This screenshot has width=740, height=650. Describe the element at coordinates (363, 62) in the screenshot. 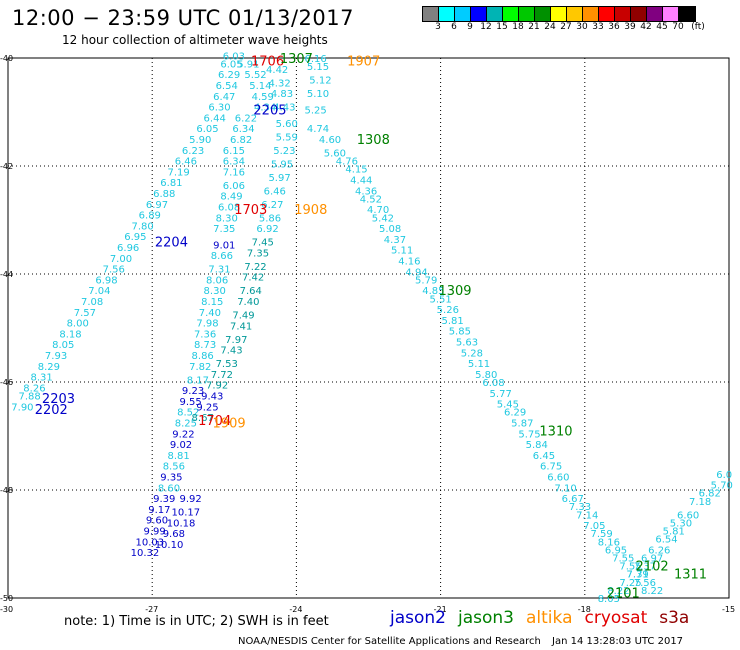

I see `pass-label: 1907` at that location.